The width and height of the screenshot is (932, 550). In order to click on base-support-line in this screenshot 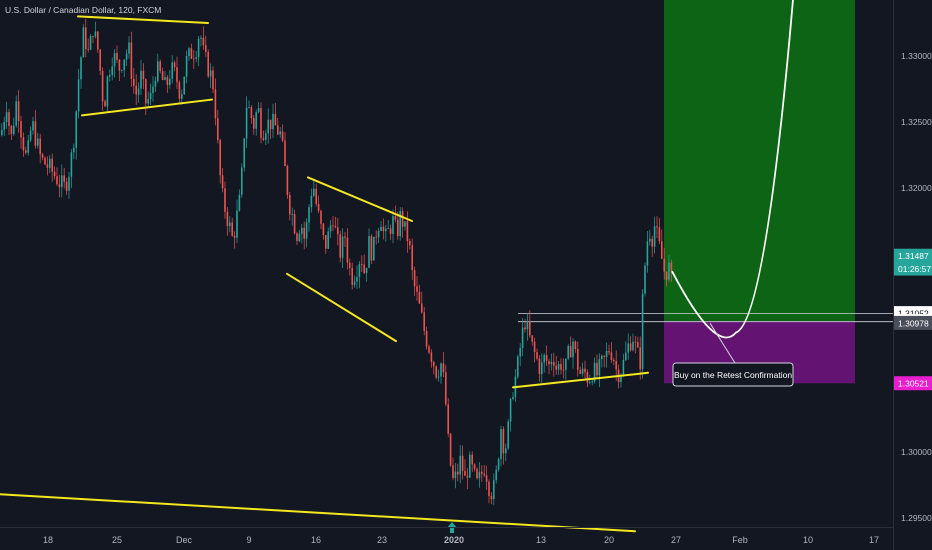, I will do `click(580, 380)`.